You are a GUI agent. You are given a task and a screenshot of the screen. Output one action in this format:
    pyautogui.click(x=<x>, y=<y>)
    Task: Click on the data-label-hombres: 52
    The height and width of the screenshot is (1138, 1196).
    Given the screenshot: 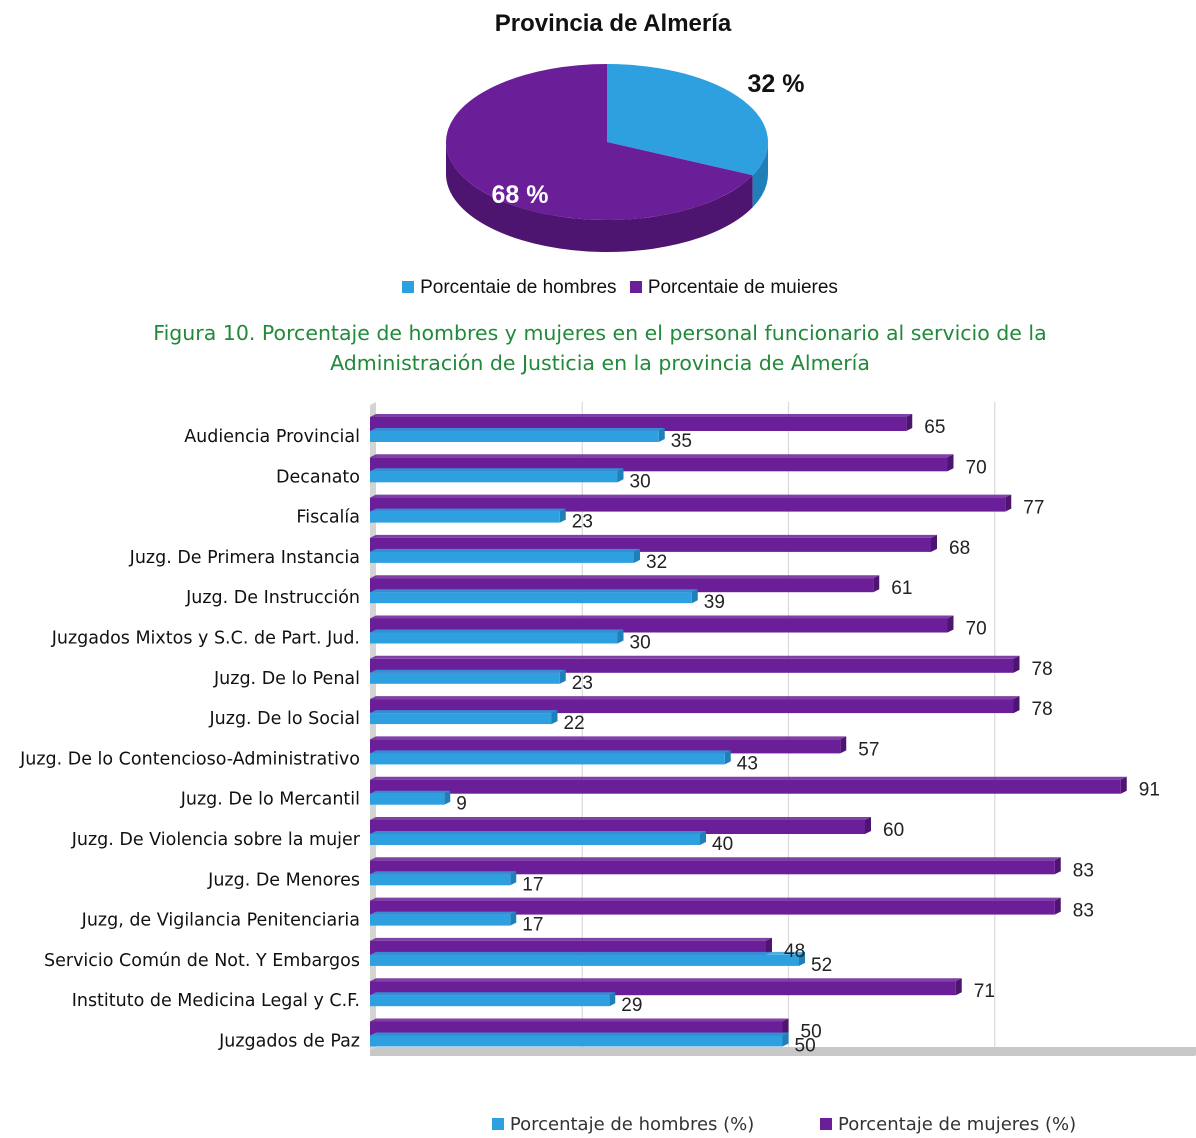 What is the action you would take?
    pyautogui.click(x=821, y=965)
    